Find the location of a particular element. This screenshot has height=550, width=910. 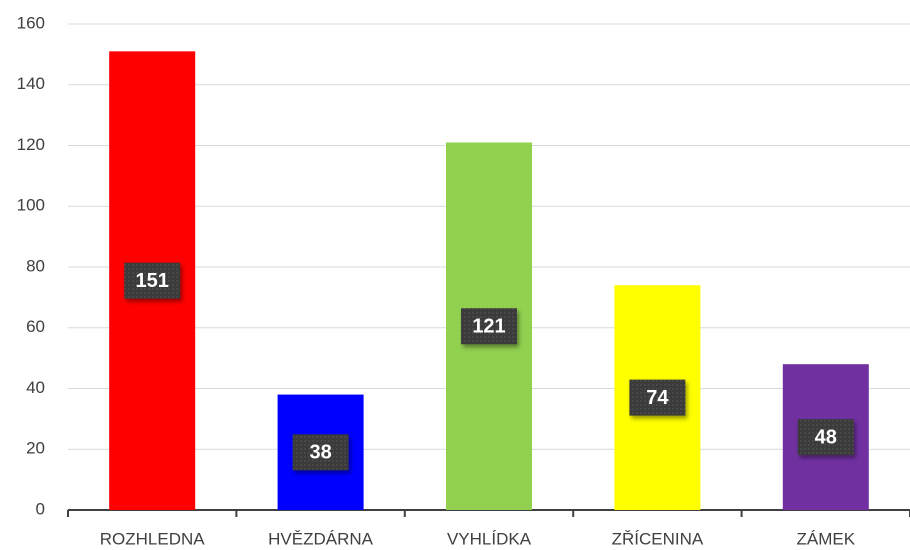

x-tick-label: ROZHLEDNA is located at coordinates (153, 538).